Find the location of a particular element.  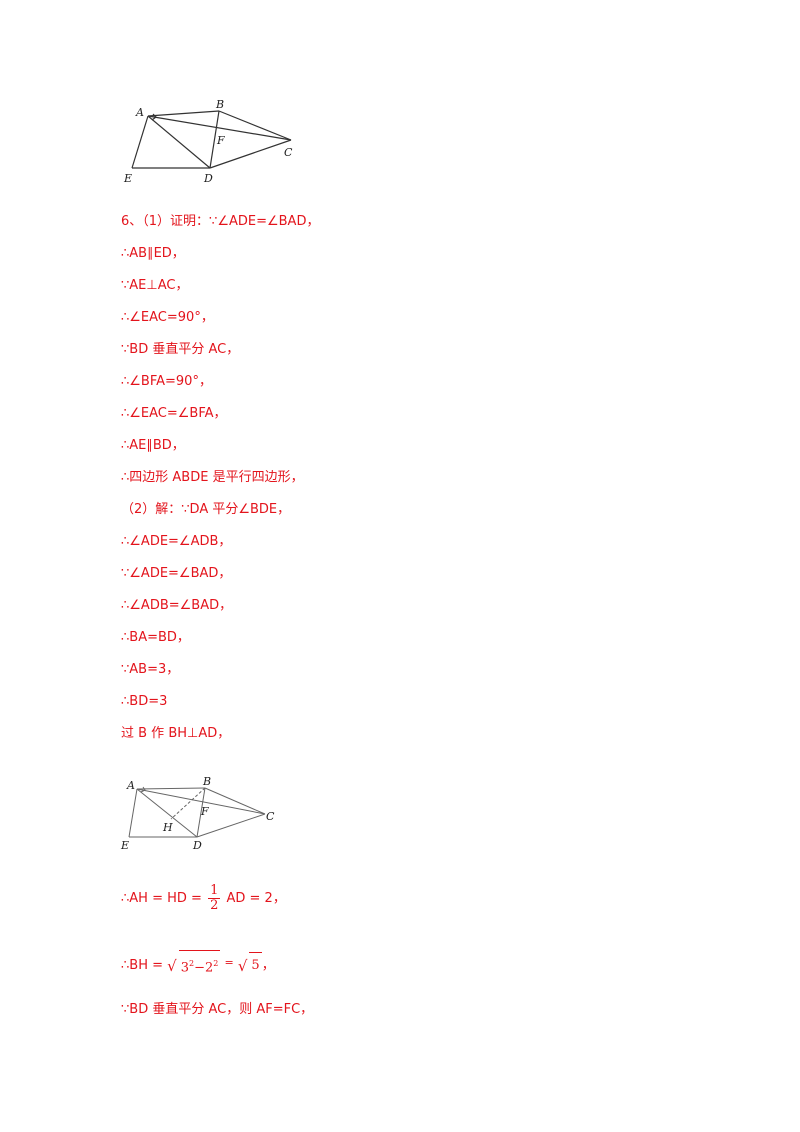

solution-line-13: ∴∠ADB=∠BAD， is located at coordinates (177, 605).